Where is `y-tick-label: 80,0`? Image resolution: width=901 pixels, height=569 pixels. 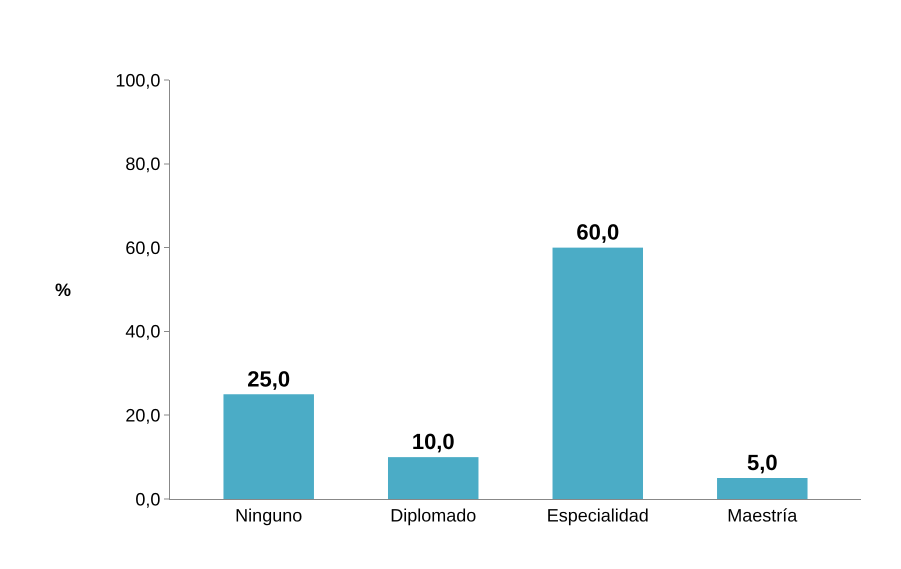
y-tick-label: 80,0 is located at coordinates (142, 164).